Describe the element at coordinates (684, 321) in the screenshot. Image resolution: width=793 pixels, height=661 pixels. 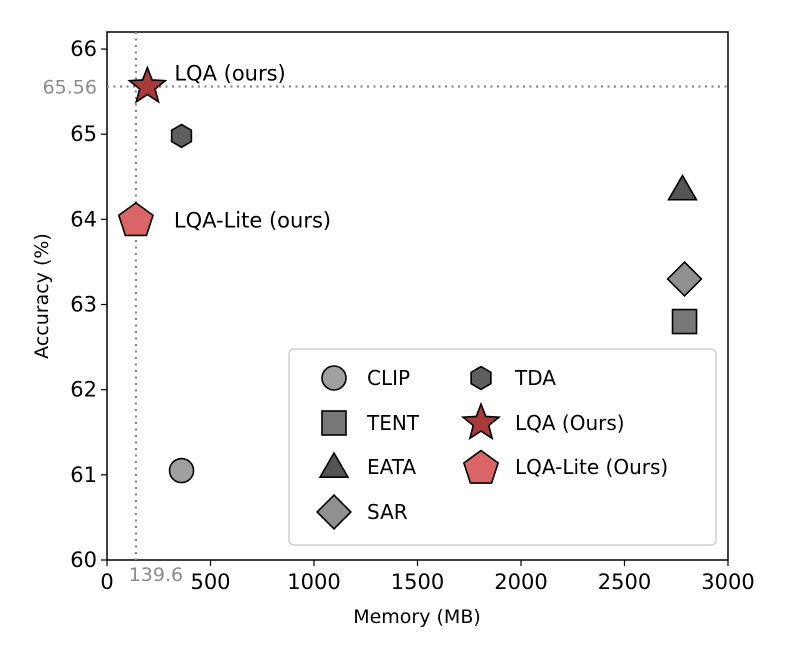
I see `point-tent` at that location.